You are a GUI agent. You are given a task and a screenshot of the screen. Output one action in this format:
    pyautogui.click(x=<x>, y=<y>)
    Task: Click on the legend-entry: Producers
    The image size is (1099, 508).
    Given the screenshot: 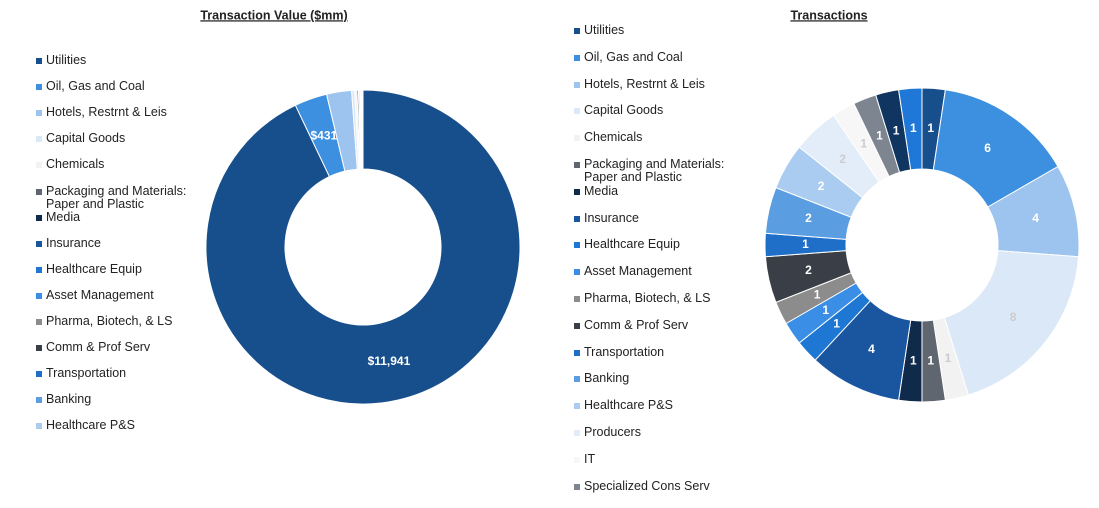 What is the action you would take?
    pyautogui.click(x=661, y=432)
    